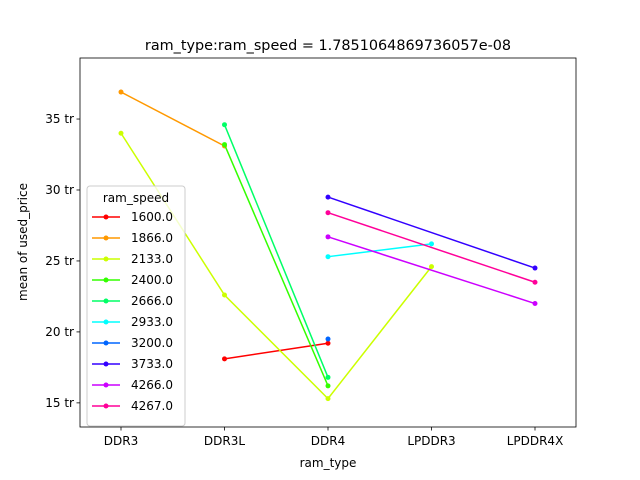 This screenshot has width=640, height=480. What do you see at coordinates (152, 406) in the screenshot?
I see `legend-label: 4267.0` at bounding box center [152, 406].